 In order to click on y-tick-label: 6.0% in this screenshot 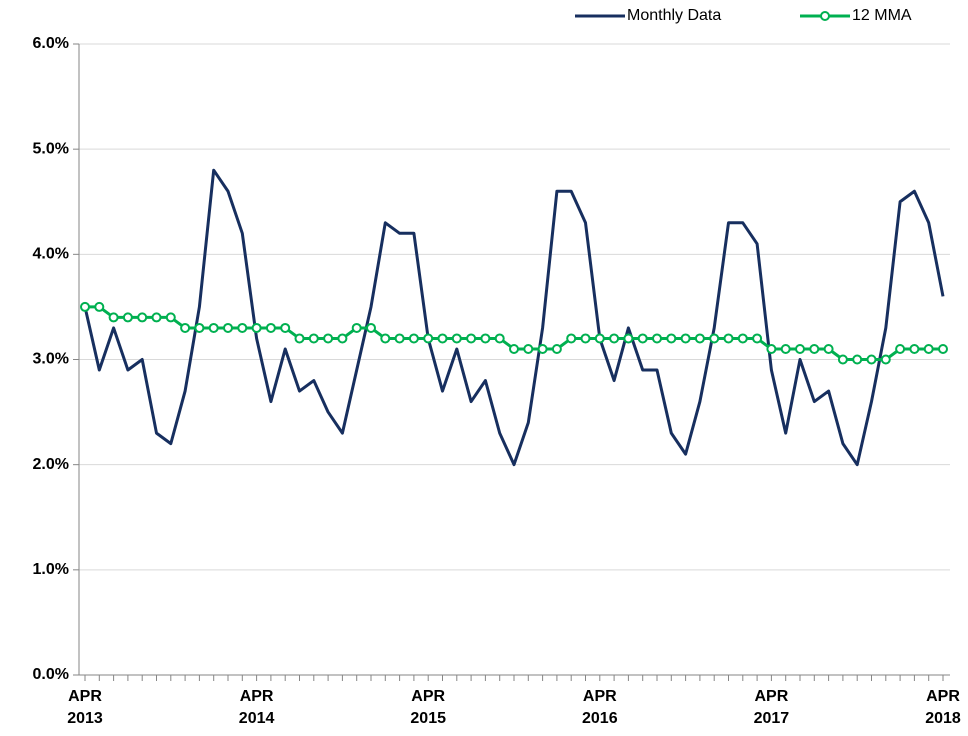, I will do `click(51, 43)`.